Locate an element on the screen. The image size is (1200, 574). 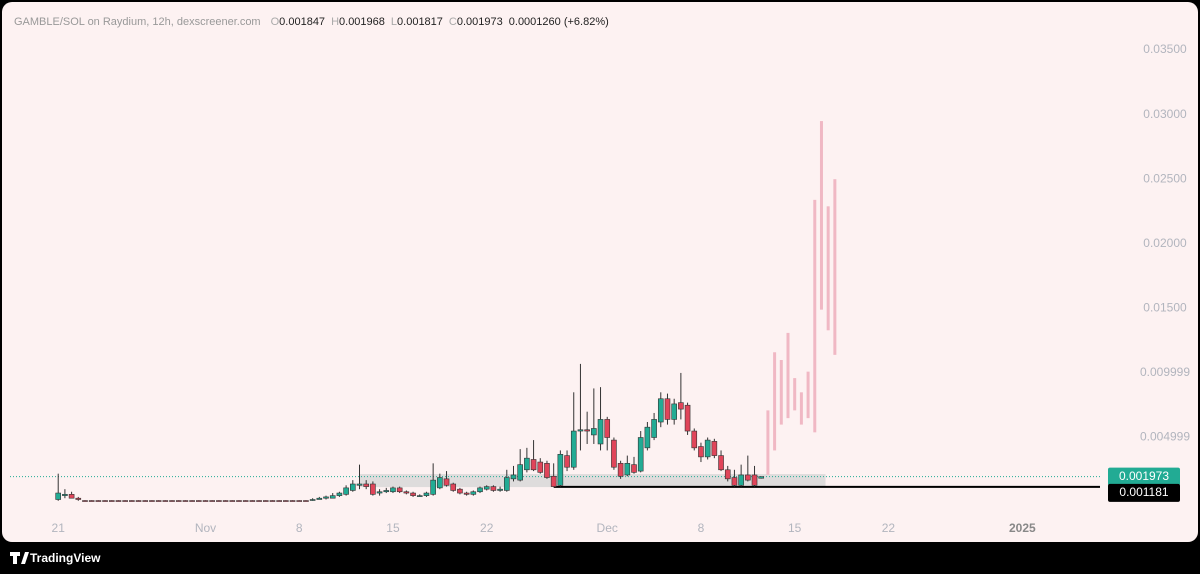
zone is located at coordinates (592, 481).